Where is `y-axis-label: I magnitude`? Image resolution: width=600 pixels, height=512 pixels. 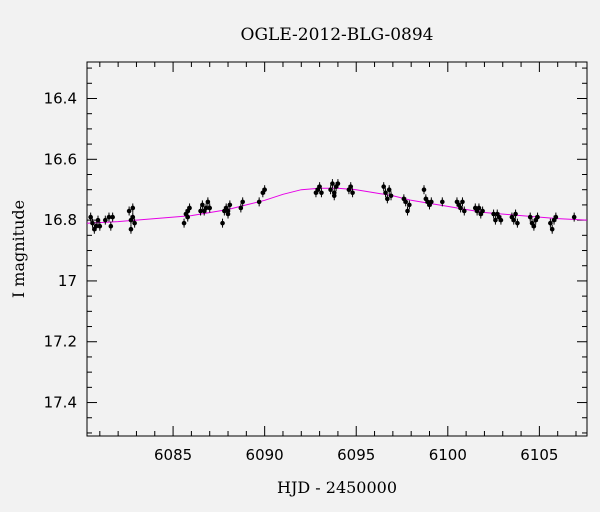 y-axis-label: I magnitude is located at coordinates (18, 249).